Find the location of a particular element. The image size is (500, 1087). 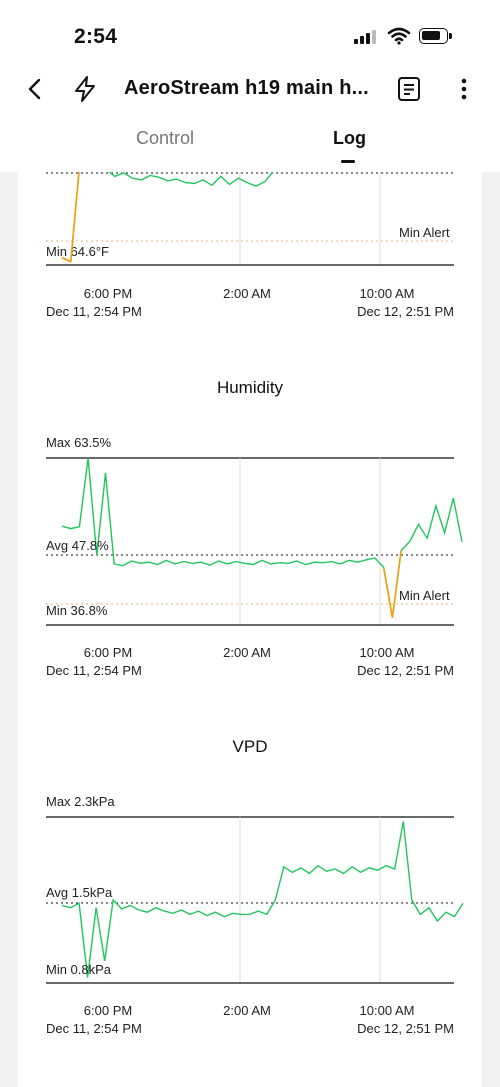

chart-title: VPD is located at coordinates (250, 746).